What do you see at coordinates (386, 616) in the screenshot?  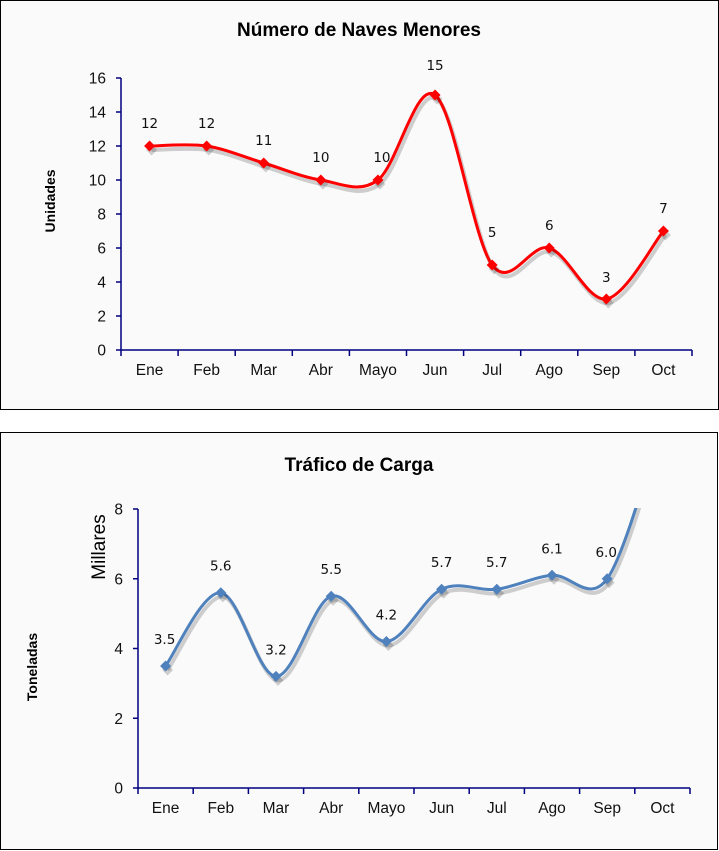 I see `data-label: 4.2` at bounding box center [386, 616].